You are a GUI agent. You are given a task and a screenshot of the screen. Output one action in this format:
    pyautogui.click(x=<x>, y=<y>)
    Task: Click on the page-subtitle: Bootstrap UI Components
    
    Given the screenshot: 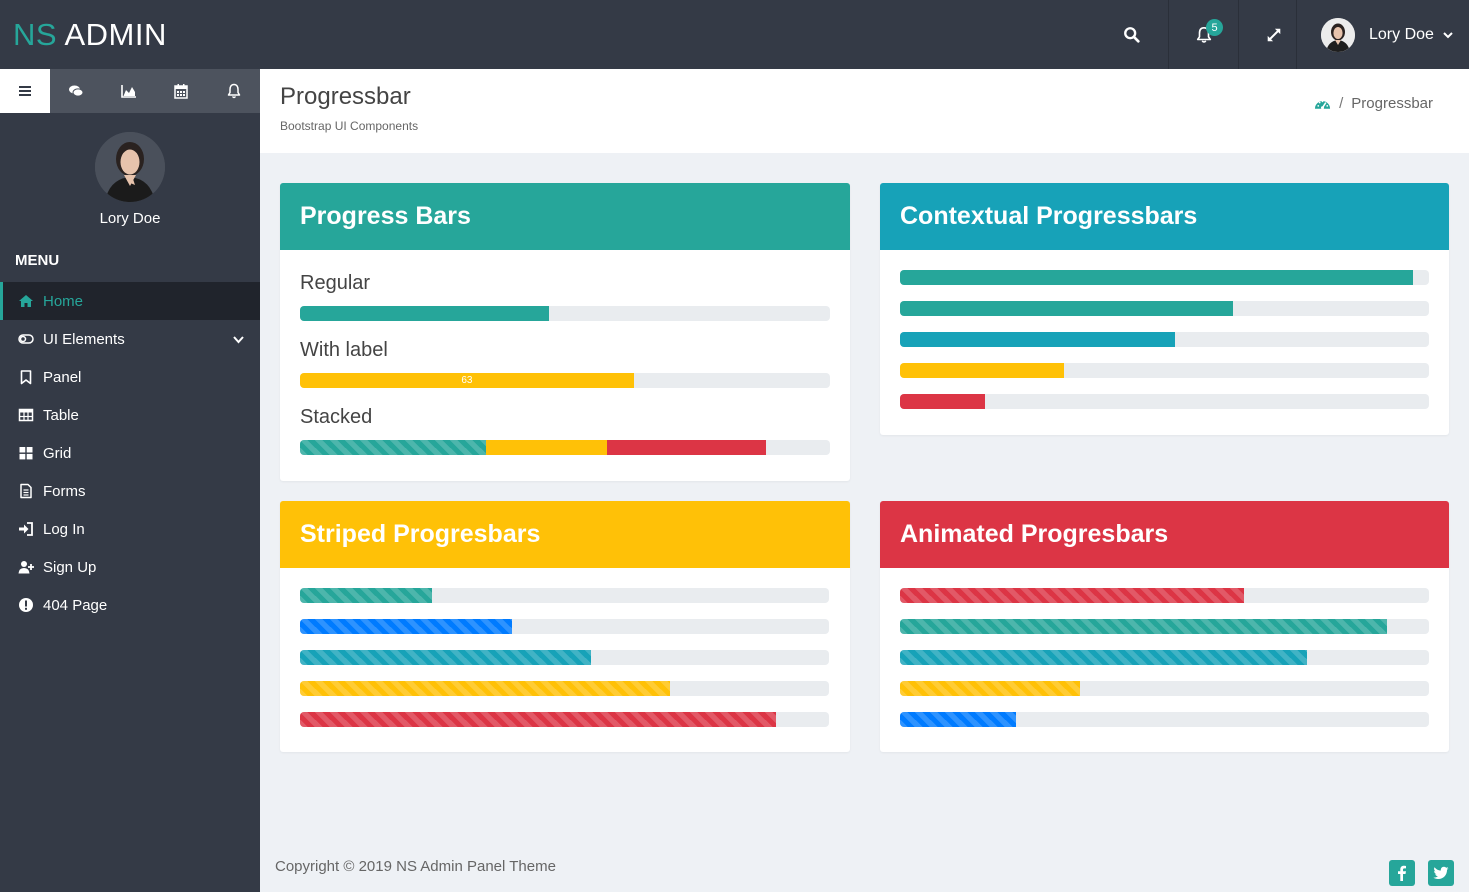 What is the action you would take?
    pyautogui.click(x=349, y=126)
    